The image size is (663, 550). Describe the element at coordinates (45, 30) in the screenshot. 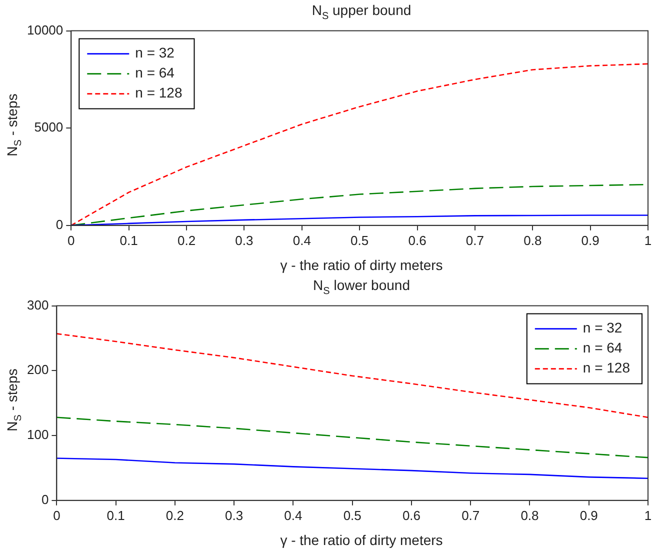

I see `y-tick-label: 10000` at that location.